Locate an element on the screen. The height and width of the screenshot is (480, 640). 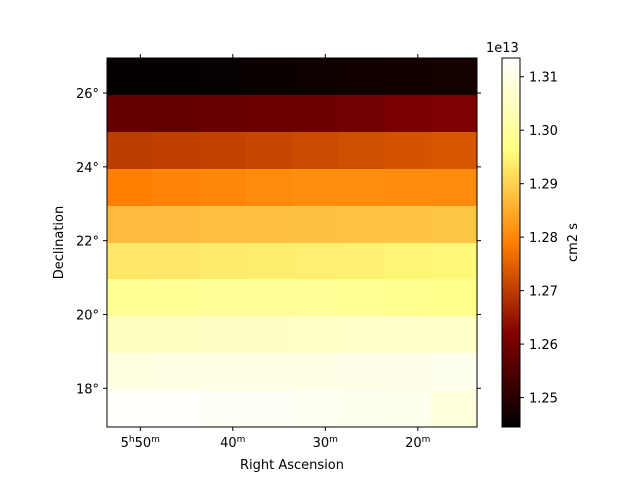
y-tick-label: 24° is located at coordinates (87, 168).